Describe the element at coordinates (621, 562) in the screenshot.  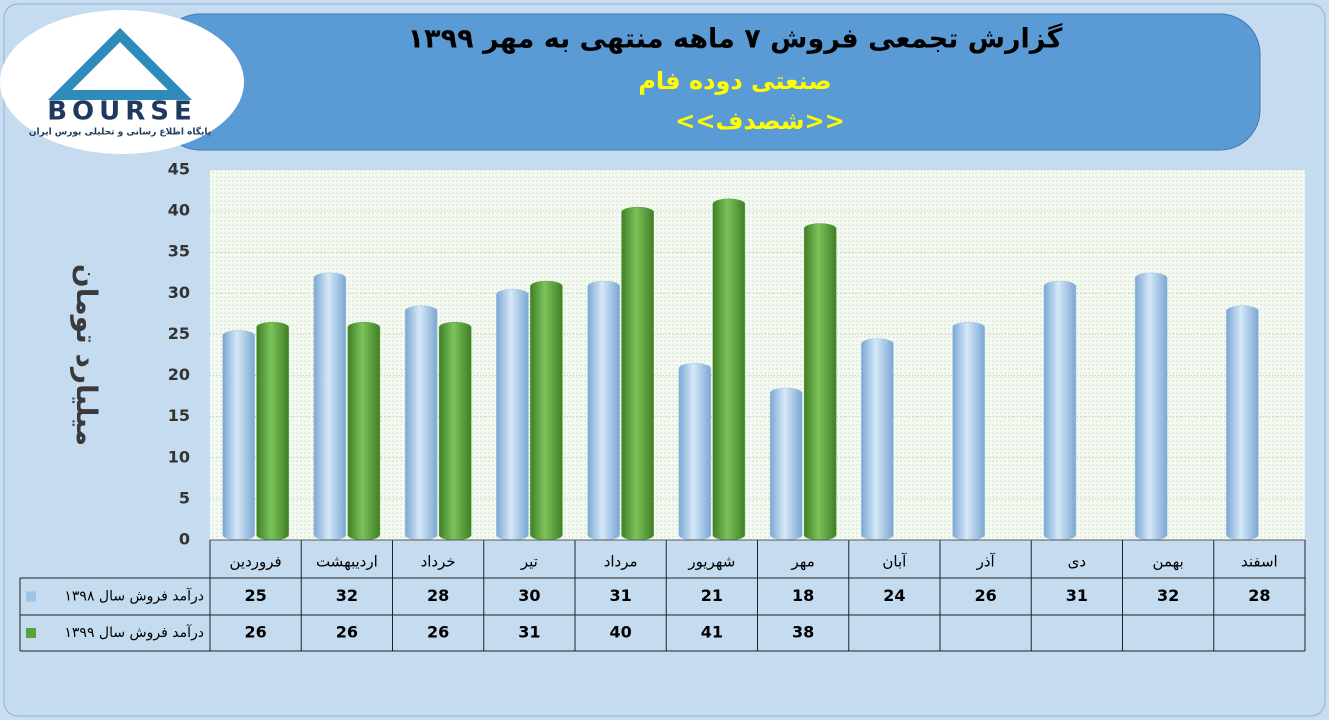
I see `x-tick-label: مرداد` at that location.